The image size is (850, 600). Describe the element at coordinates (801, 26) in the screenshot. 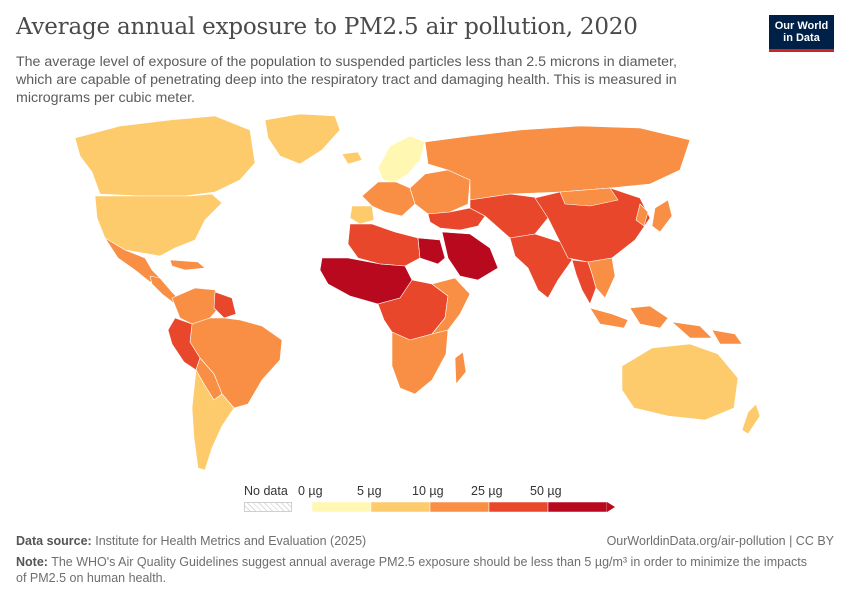

I see `logo-line-1: Our World` at that location.